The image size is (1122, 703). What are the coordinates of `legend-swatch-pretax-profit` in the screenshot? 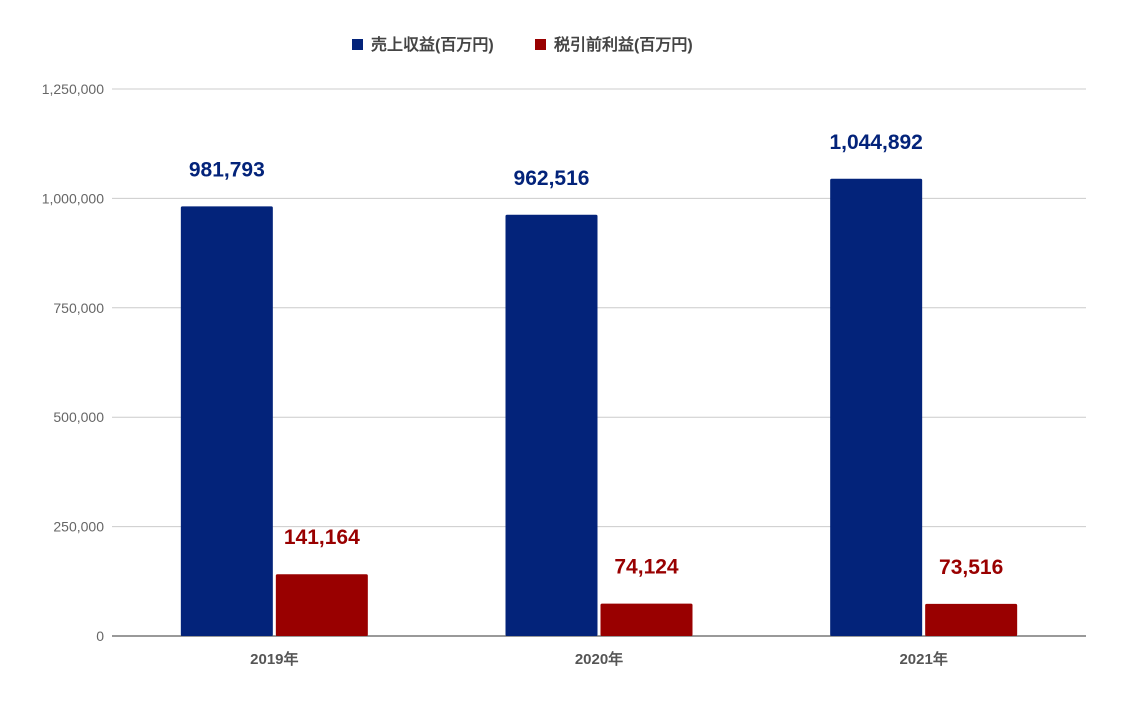 It's located at (540, 44).